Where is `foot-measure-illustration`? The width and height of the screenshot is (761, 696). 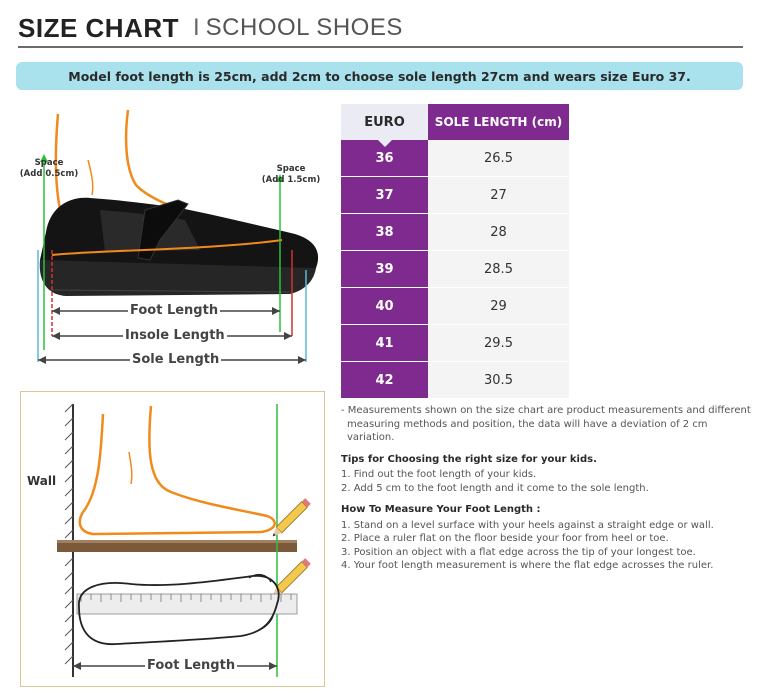
foot-measure-illustration is located at coordinates (184, 540).